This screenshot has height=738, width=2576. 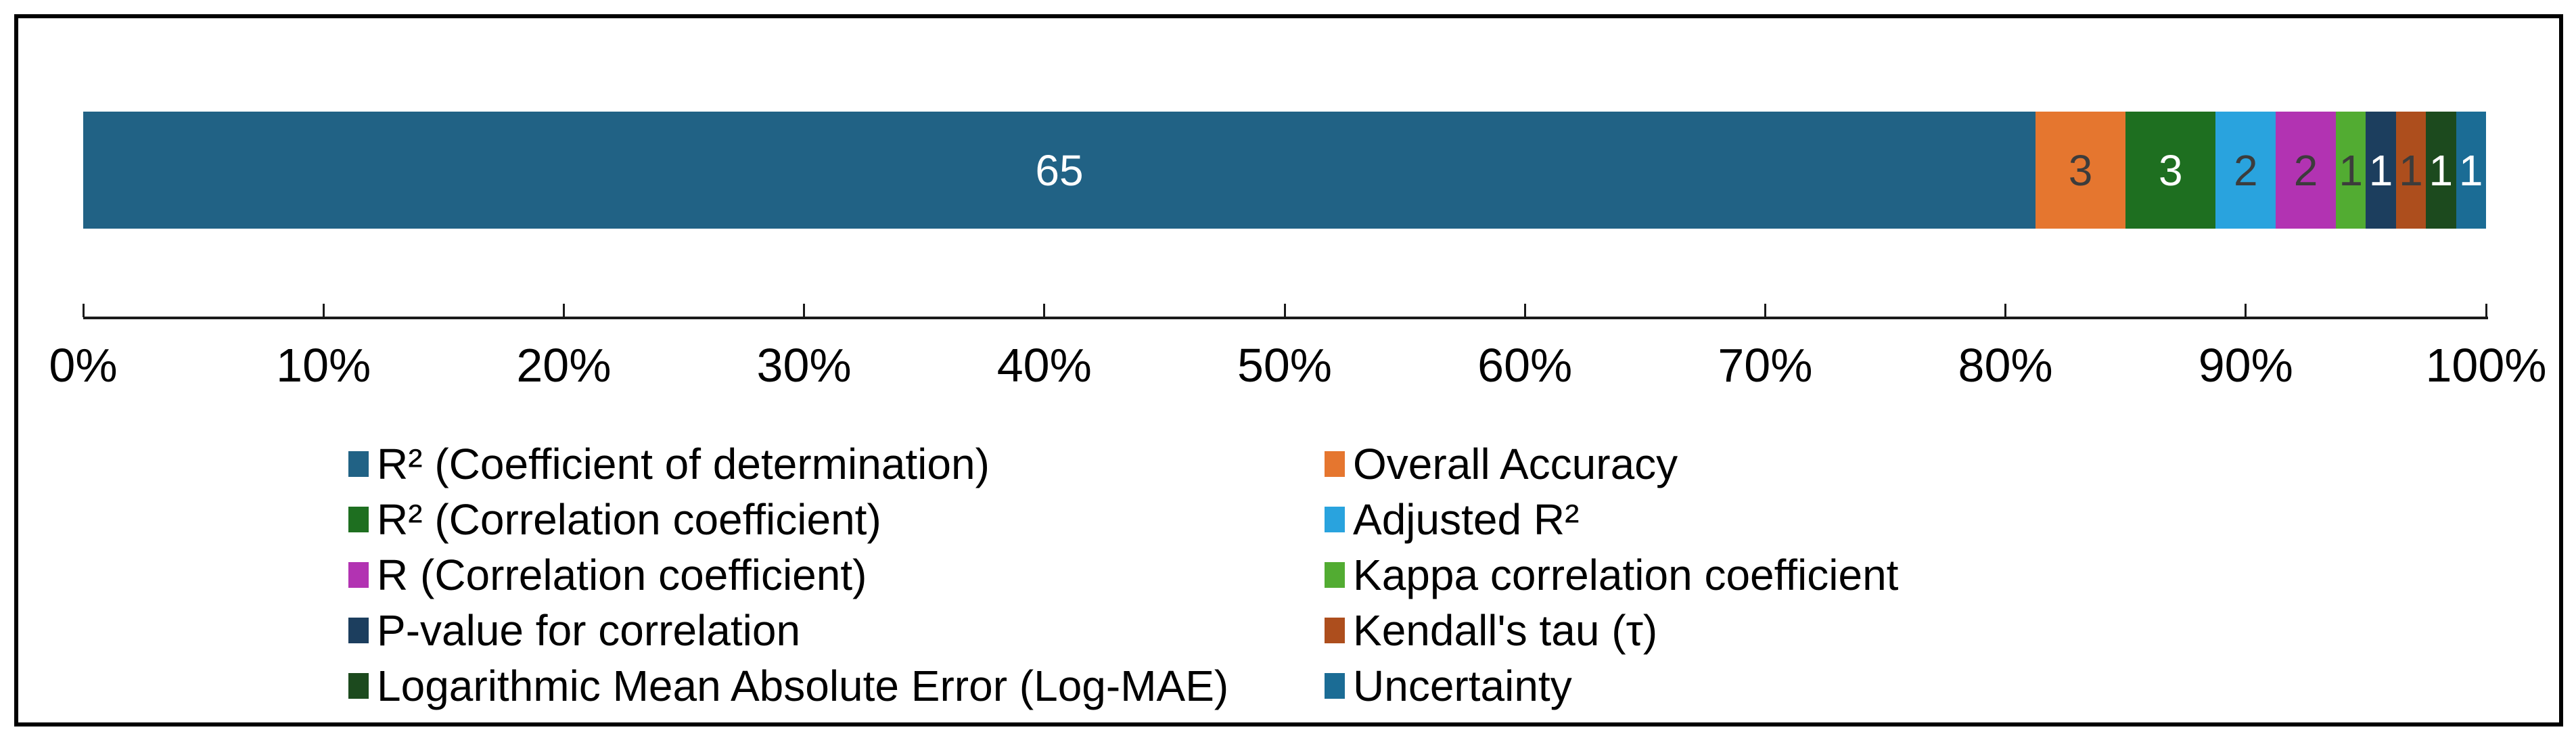 I want to click on stacked-bar: 65 3 3 2 2 1 1 1 1 1, so click(x=1284, y=171).